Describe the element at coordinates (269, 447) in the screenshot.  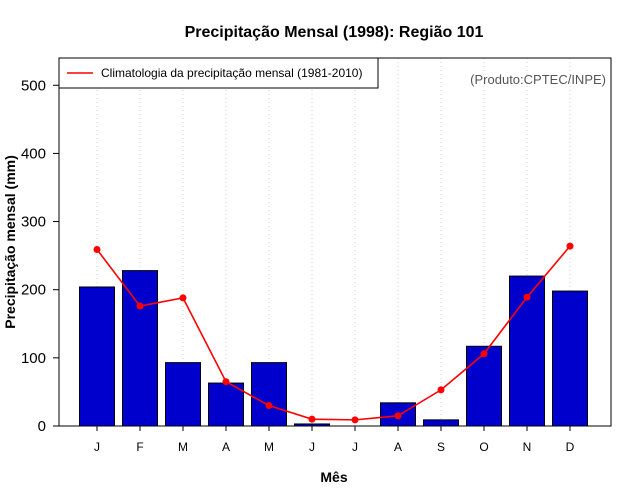
I see `x-tick-label-5: M` at that location.